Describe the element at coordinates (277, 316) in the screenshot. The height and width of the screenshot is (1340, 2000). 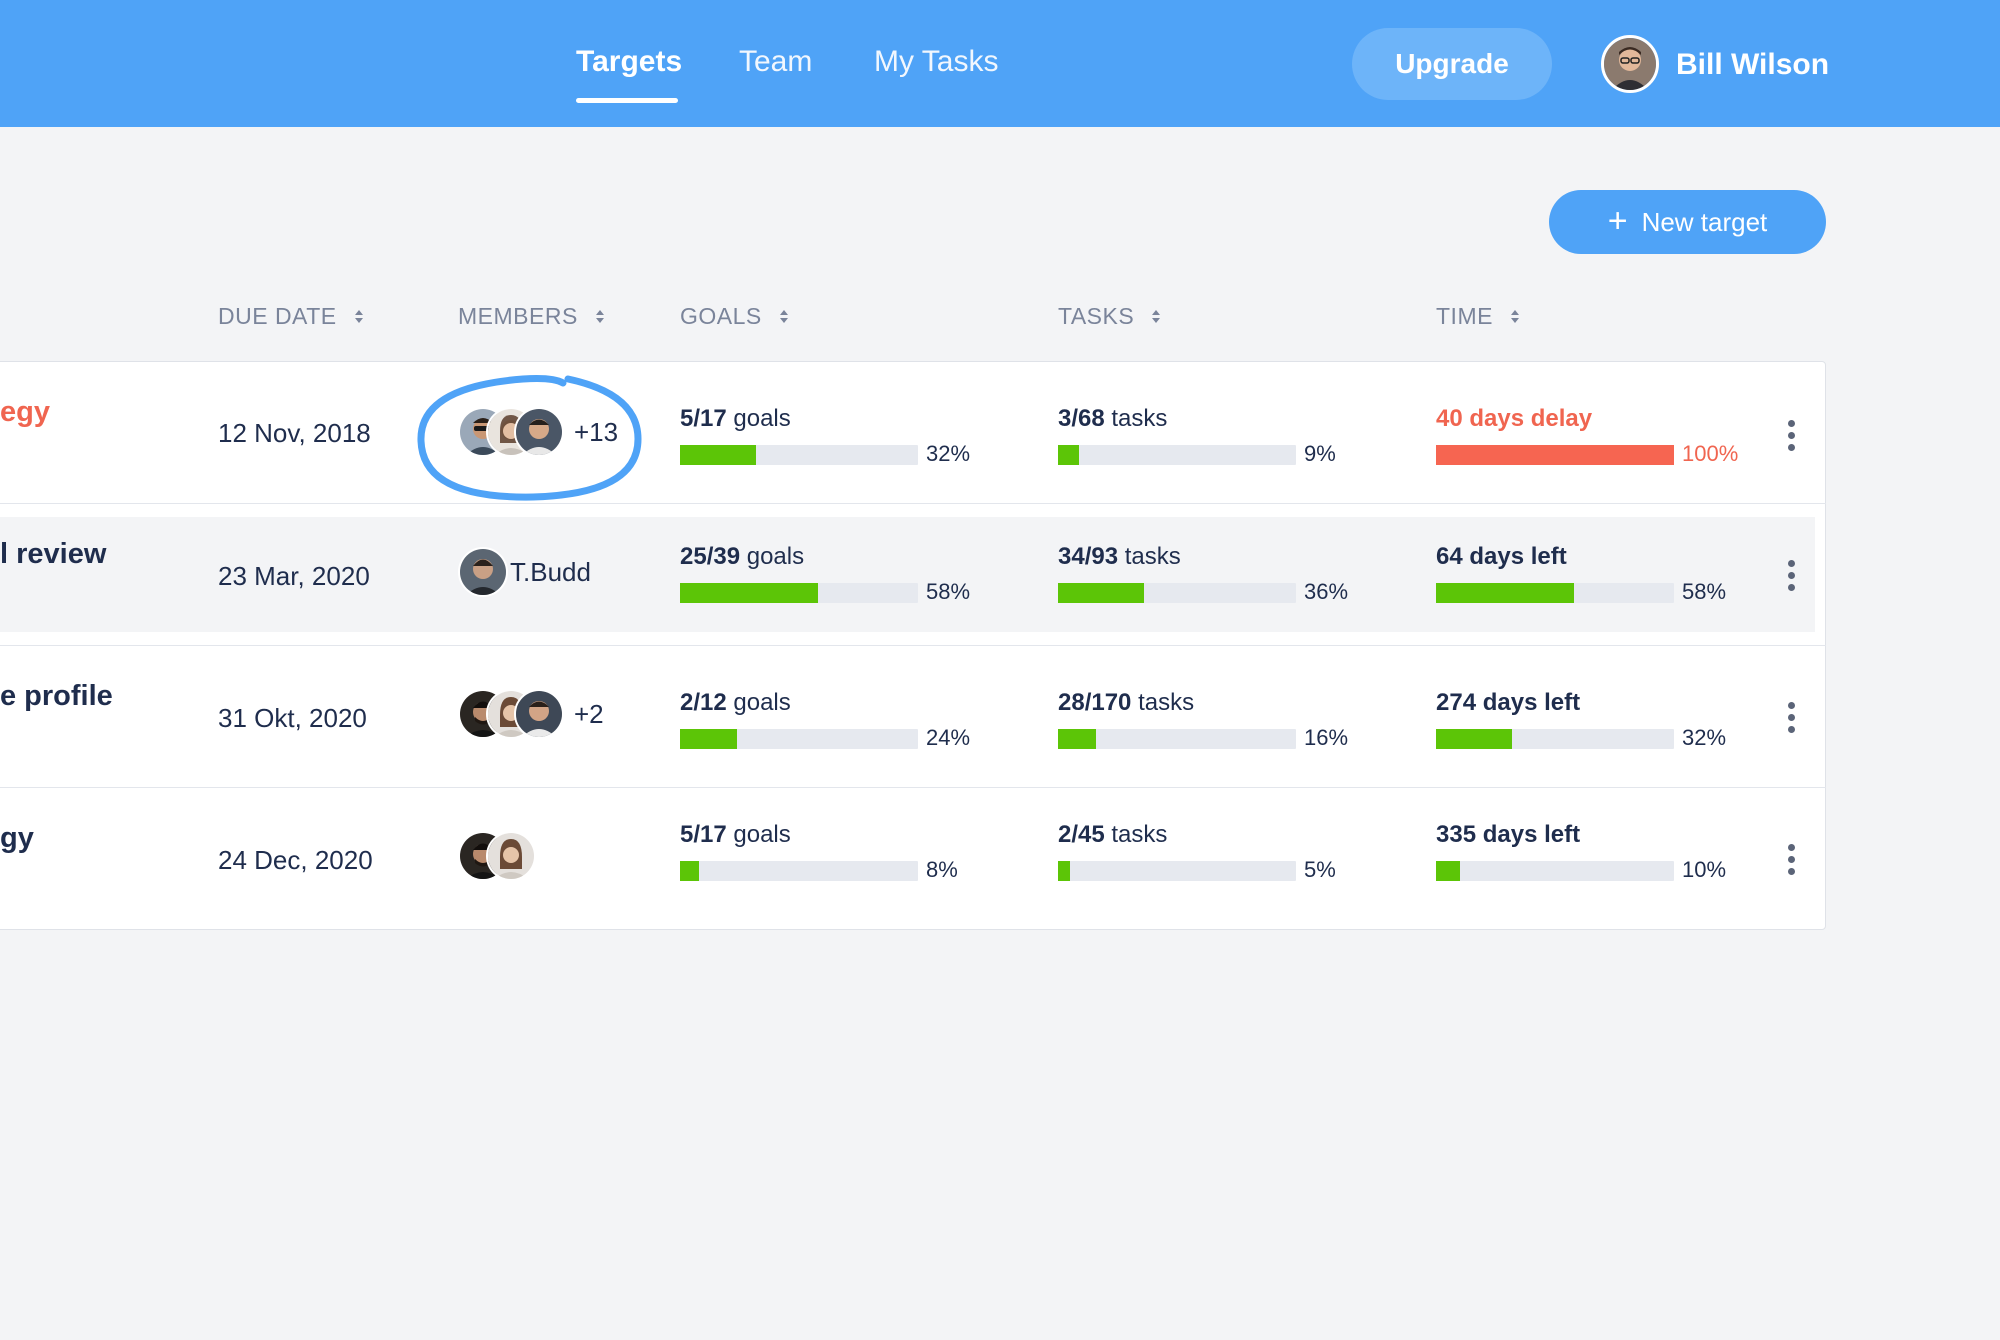
I see `column-header-label: DUE DATE` at that location.